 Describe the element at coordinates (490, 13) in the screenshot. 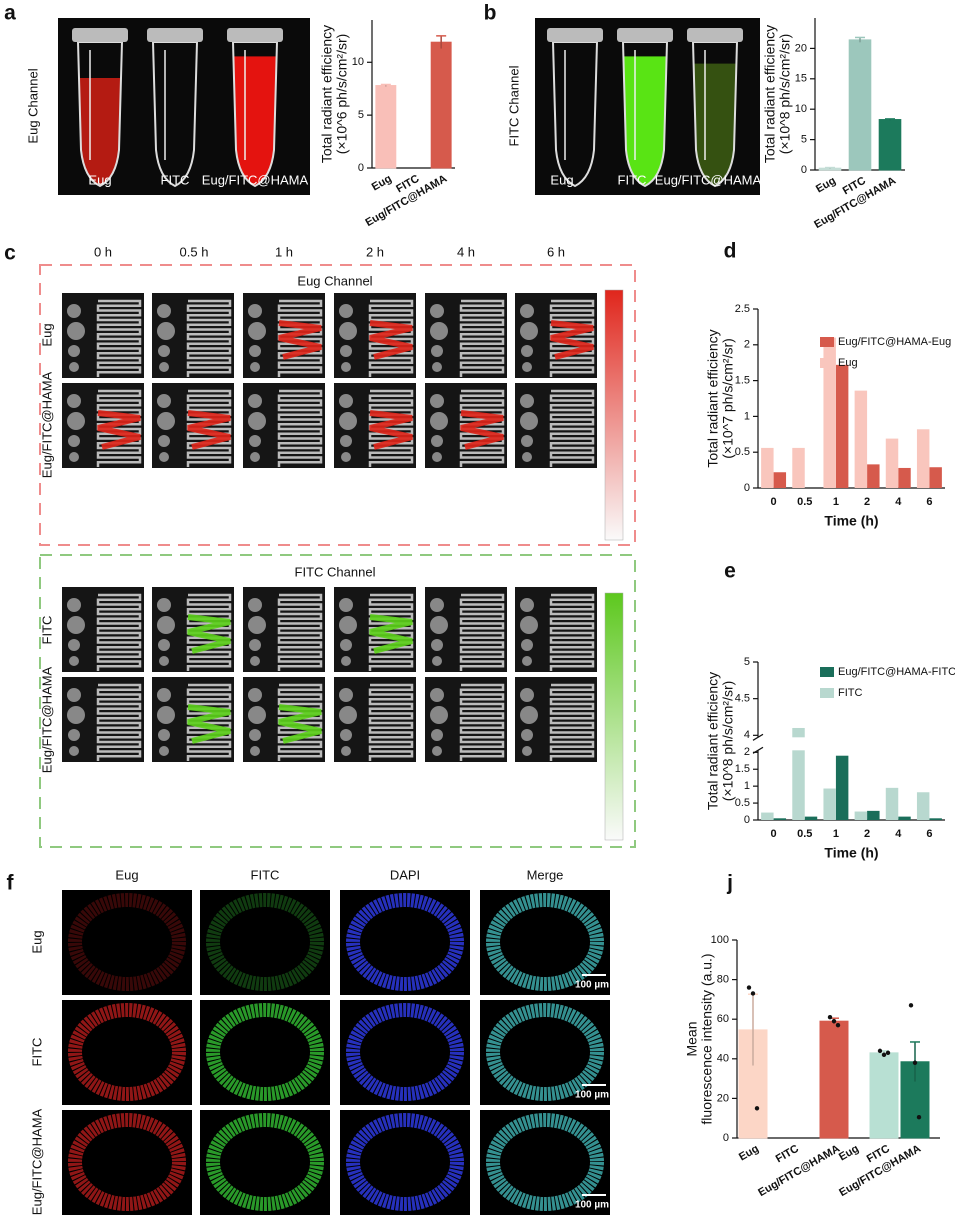

I see `panel-letter: b` at that location.